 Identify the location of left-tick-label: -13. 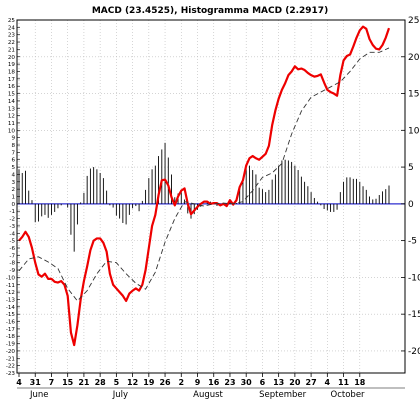
(11, 300).